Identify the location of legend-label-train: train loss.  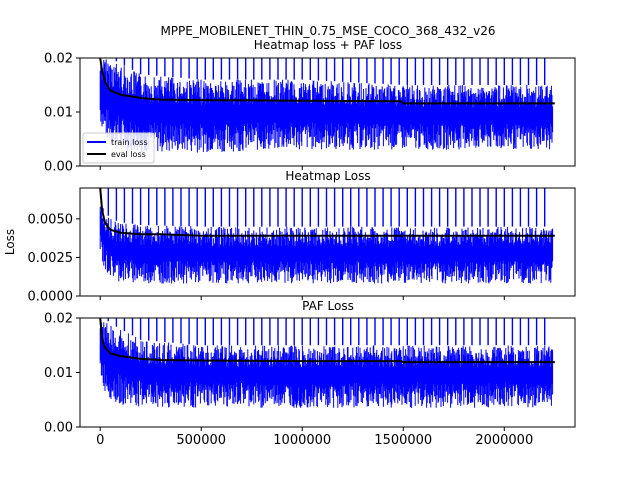
(129, 142).